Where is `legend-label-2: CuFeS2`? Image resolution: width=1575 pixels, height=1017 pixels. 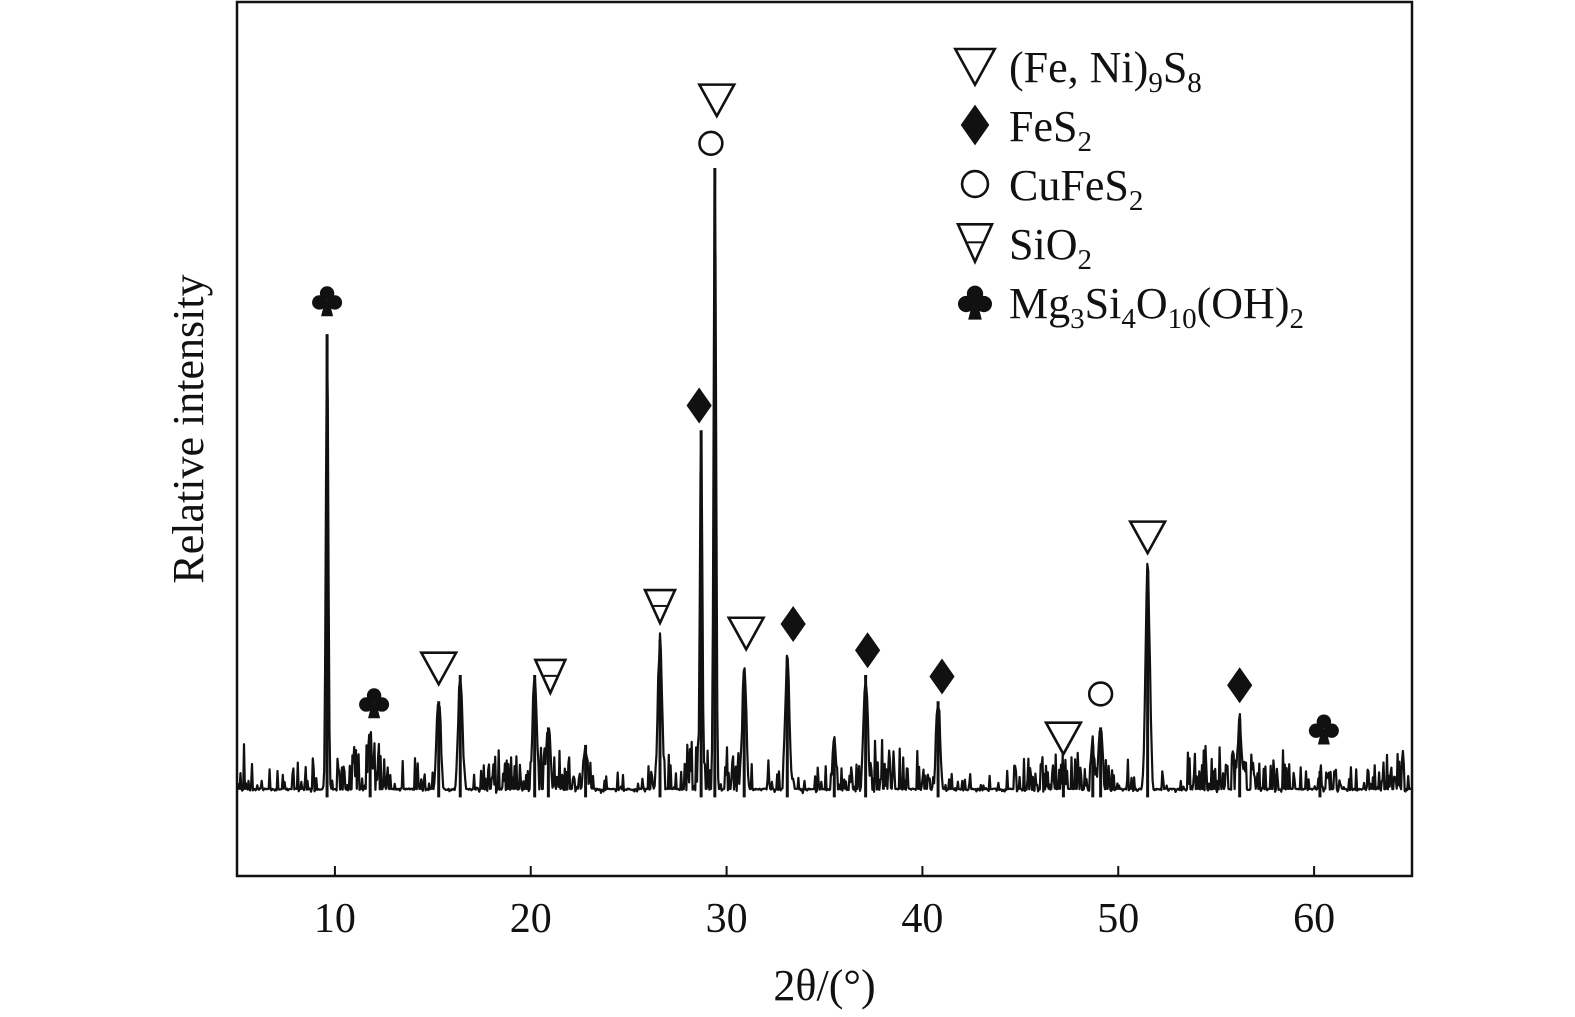
legend-label-2: CuFeS2 is located at coordinates (1076, 189).